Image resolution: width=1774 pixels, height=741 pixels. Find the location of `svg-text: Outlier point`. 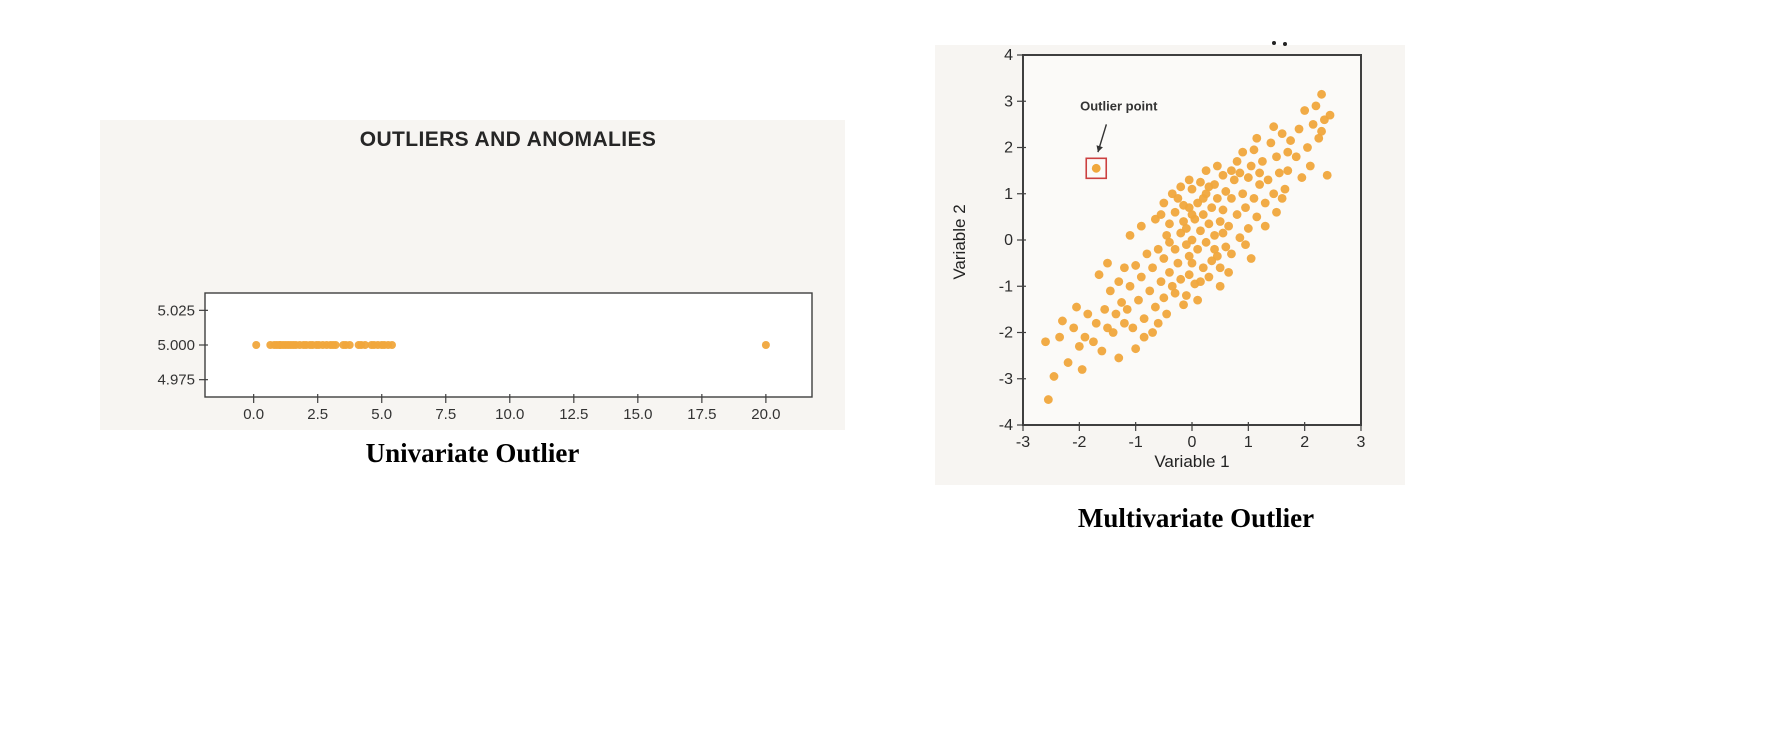

svg-text: Outlier point is located at coordinates (1119, 106).